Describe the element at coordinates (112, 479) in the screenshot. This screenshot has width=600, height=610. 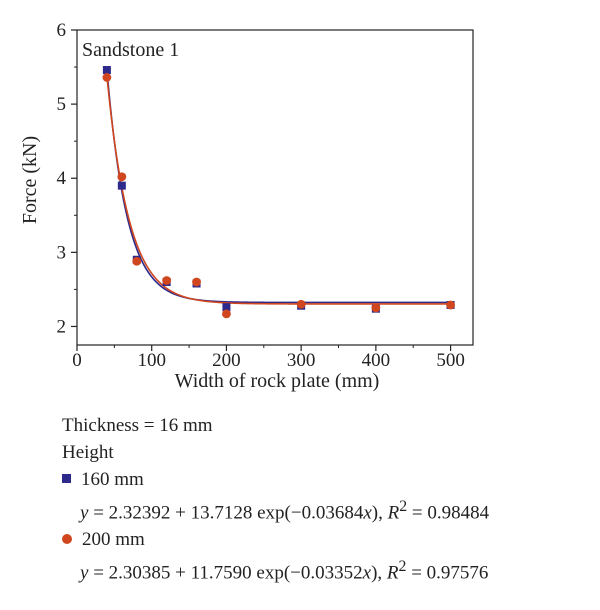
I see `legend-item-label: 160 mm` at that location.